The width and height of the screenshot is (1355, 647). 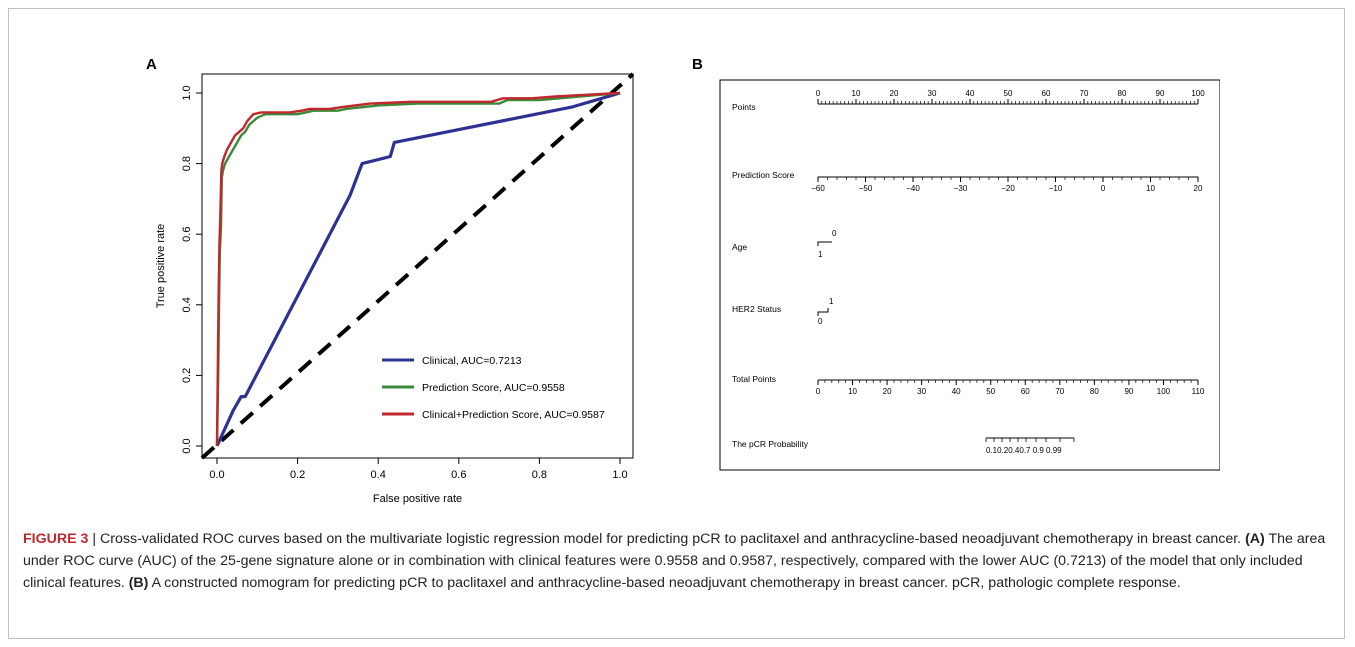 I want to click on age-tick-label: 1, so click(x=820, y=254).